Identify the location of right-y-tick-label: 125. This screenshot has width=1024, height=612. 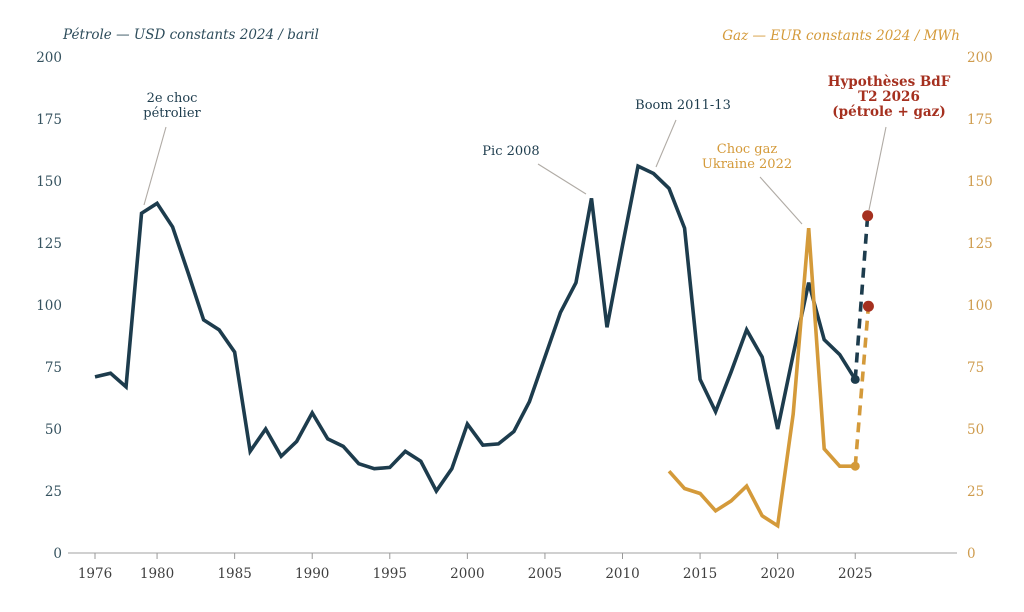
(980, 244).